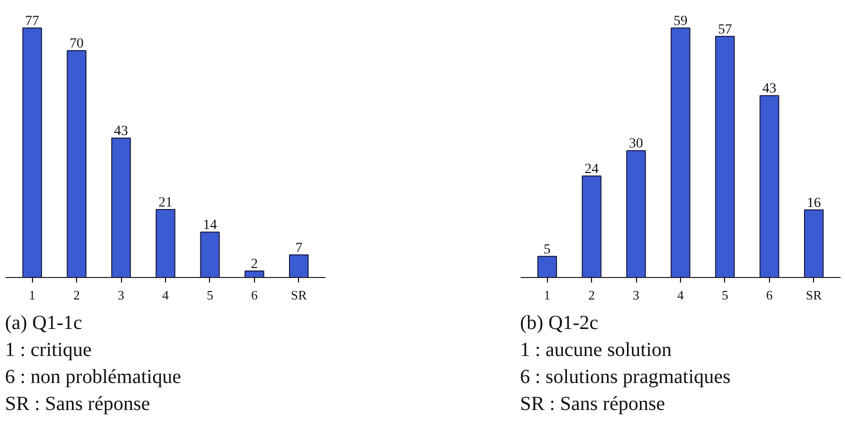 Image resolution: width=845 pixels, height=438 pixels. What do you see at coordinates (48, 350) in the screenshot?
I see `text: 1 : critique` at bounding box center [48, 350].